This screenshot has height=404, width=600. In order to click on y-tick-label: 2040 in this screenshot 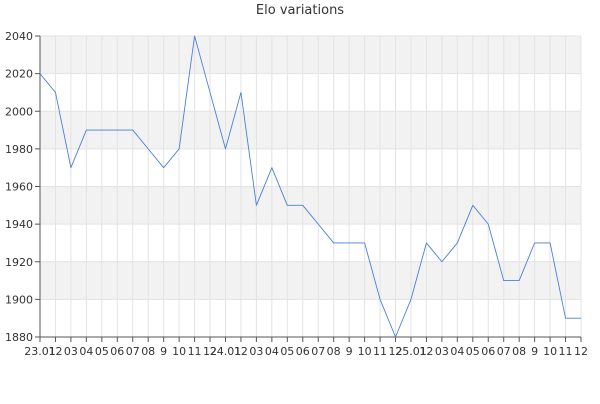, I will do `click(19, 36)`.